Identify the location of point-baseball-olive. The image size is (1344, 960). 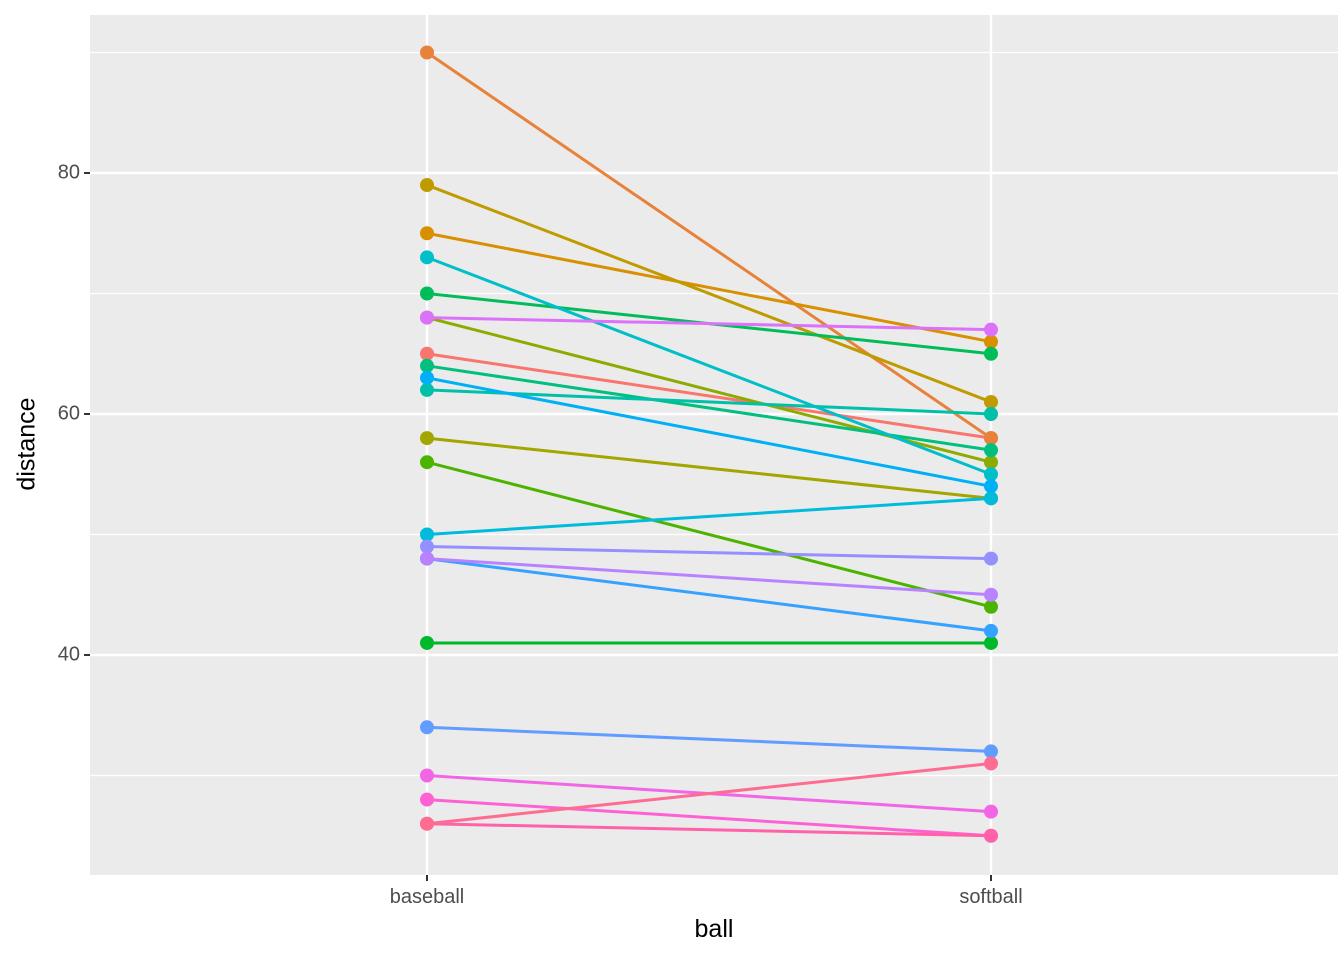
(427, 438).